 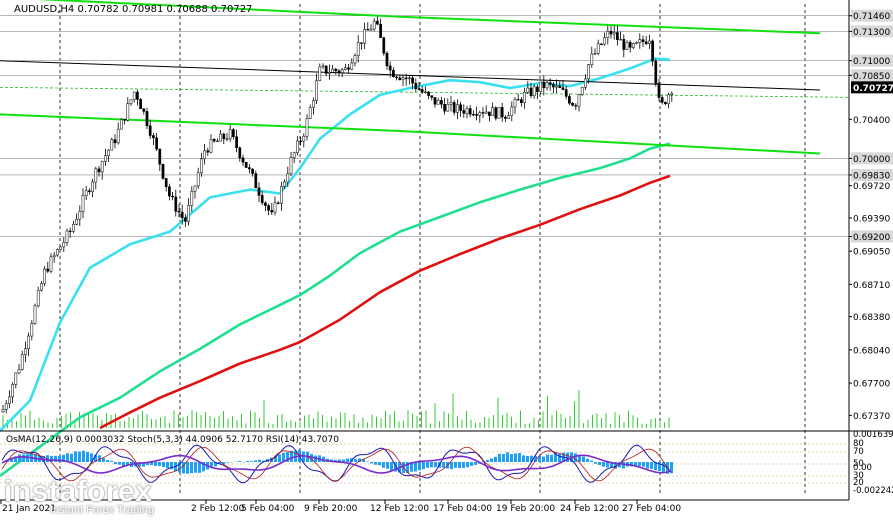 What do you see at coordinates (862, 468) in the screenshot?
I see `osc-tick-label-6: 0.00` at bounding box center [862, 468].